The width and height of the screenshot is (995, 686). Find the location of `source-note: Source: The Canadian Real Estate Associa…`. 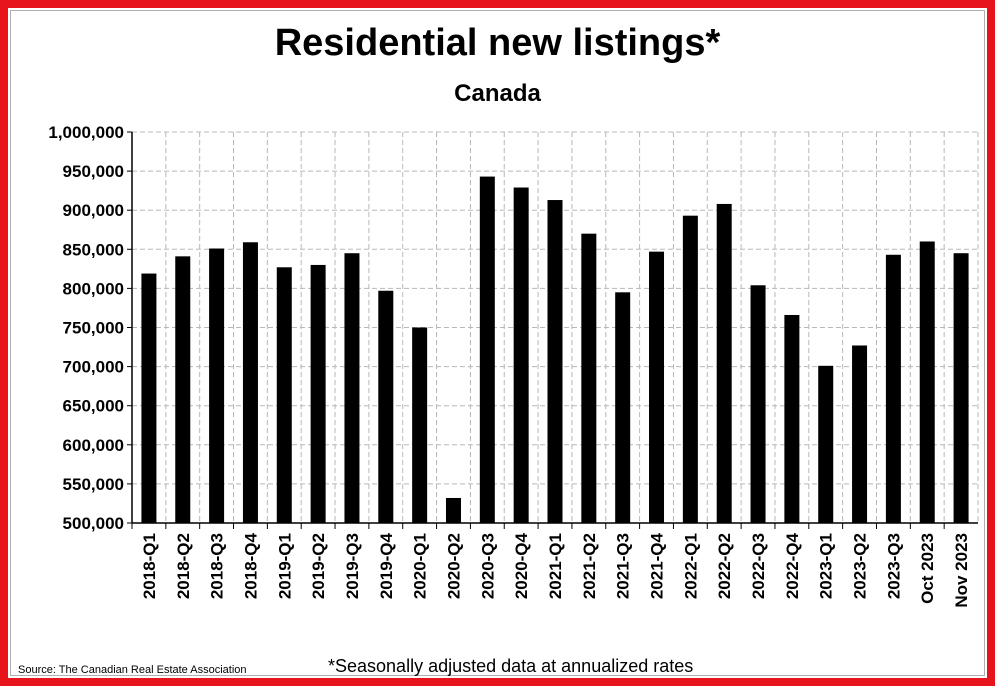

source-note: Source: The Canadian Real Estate Associa… is located at coordinates (132, 670).